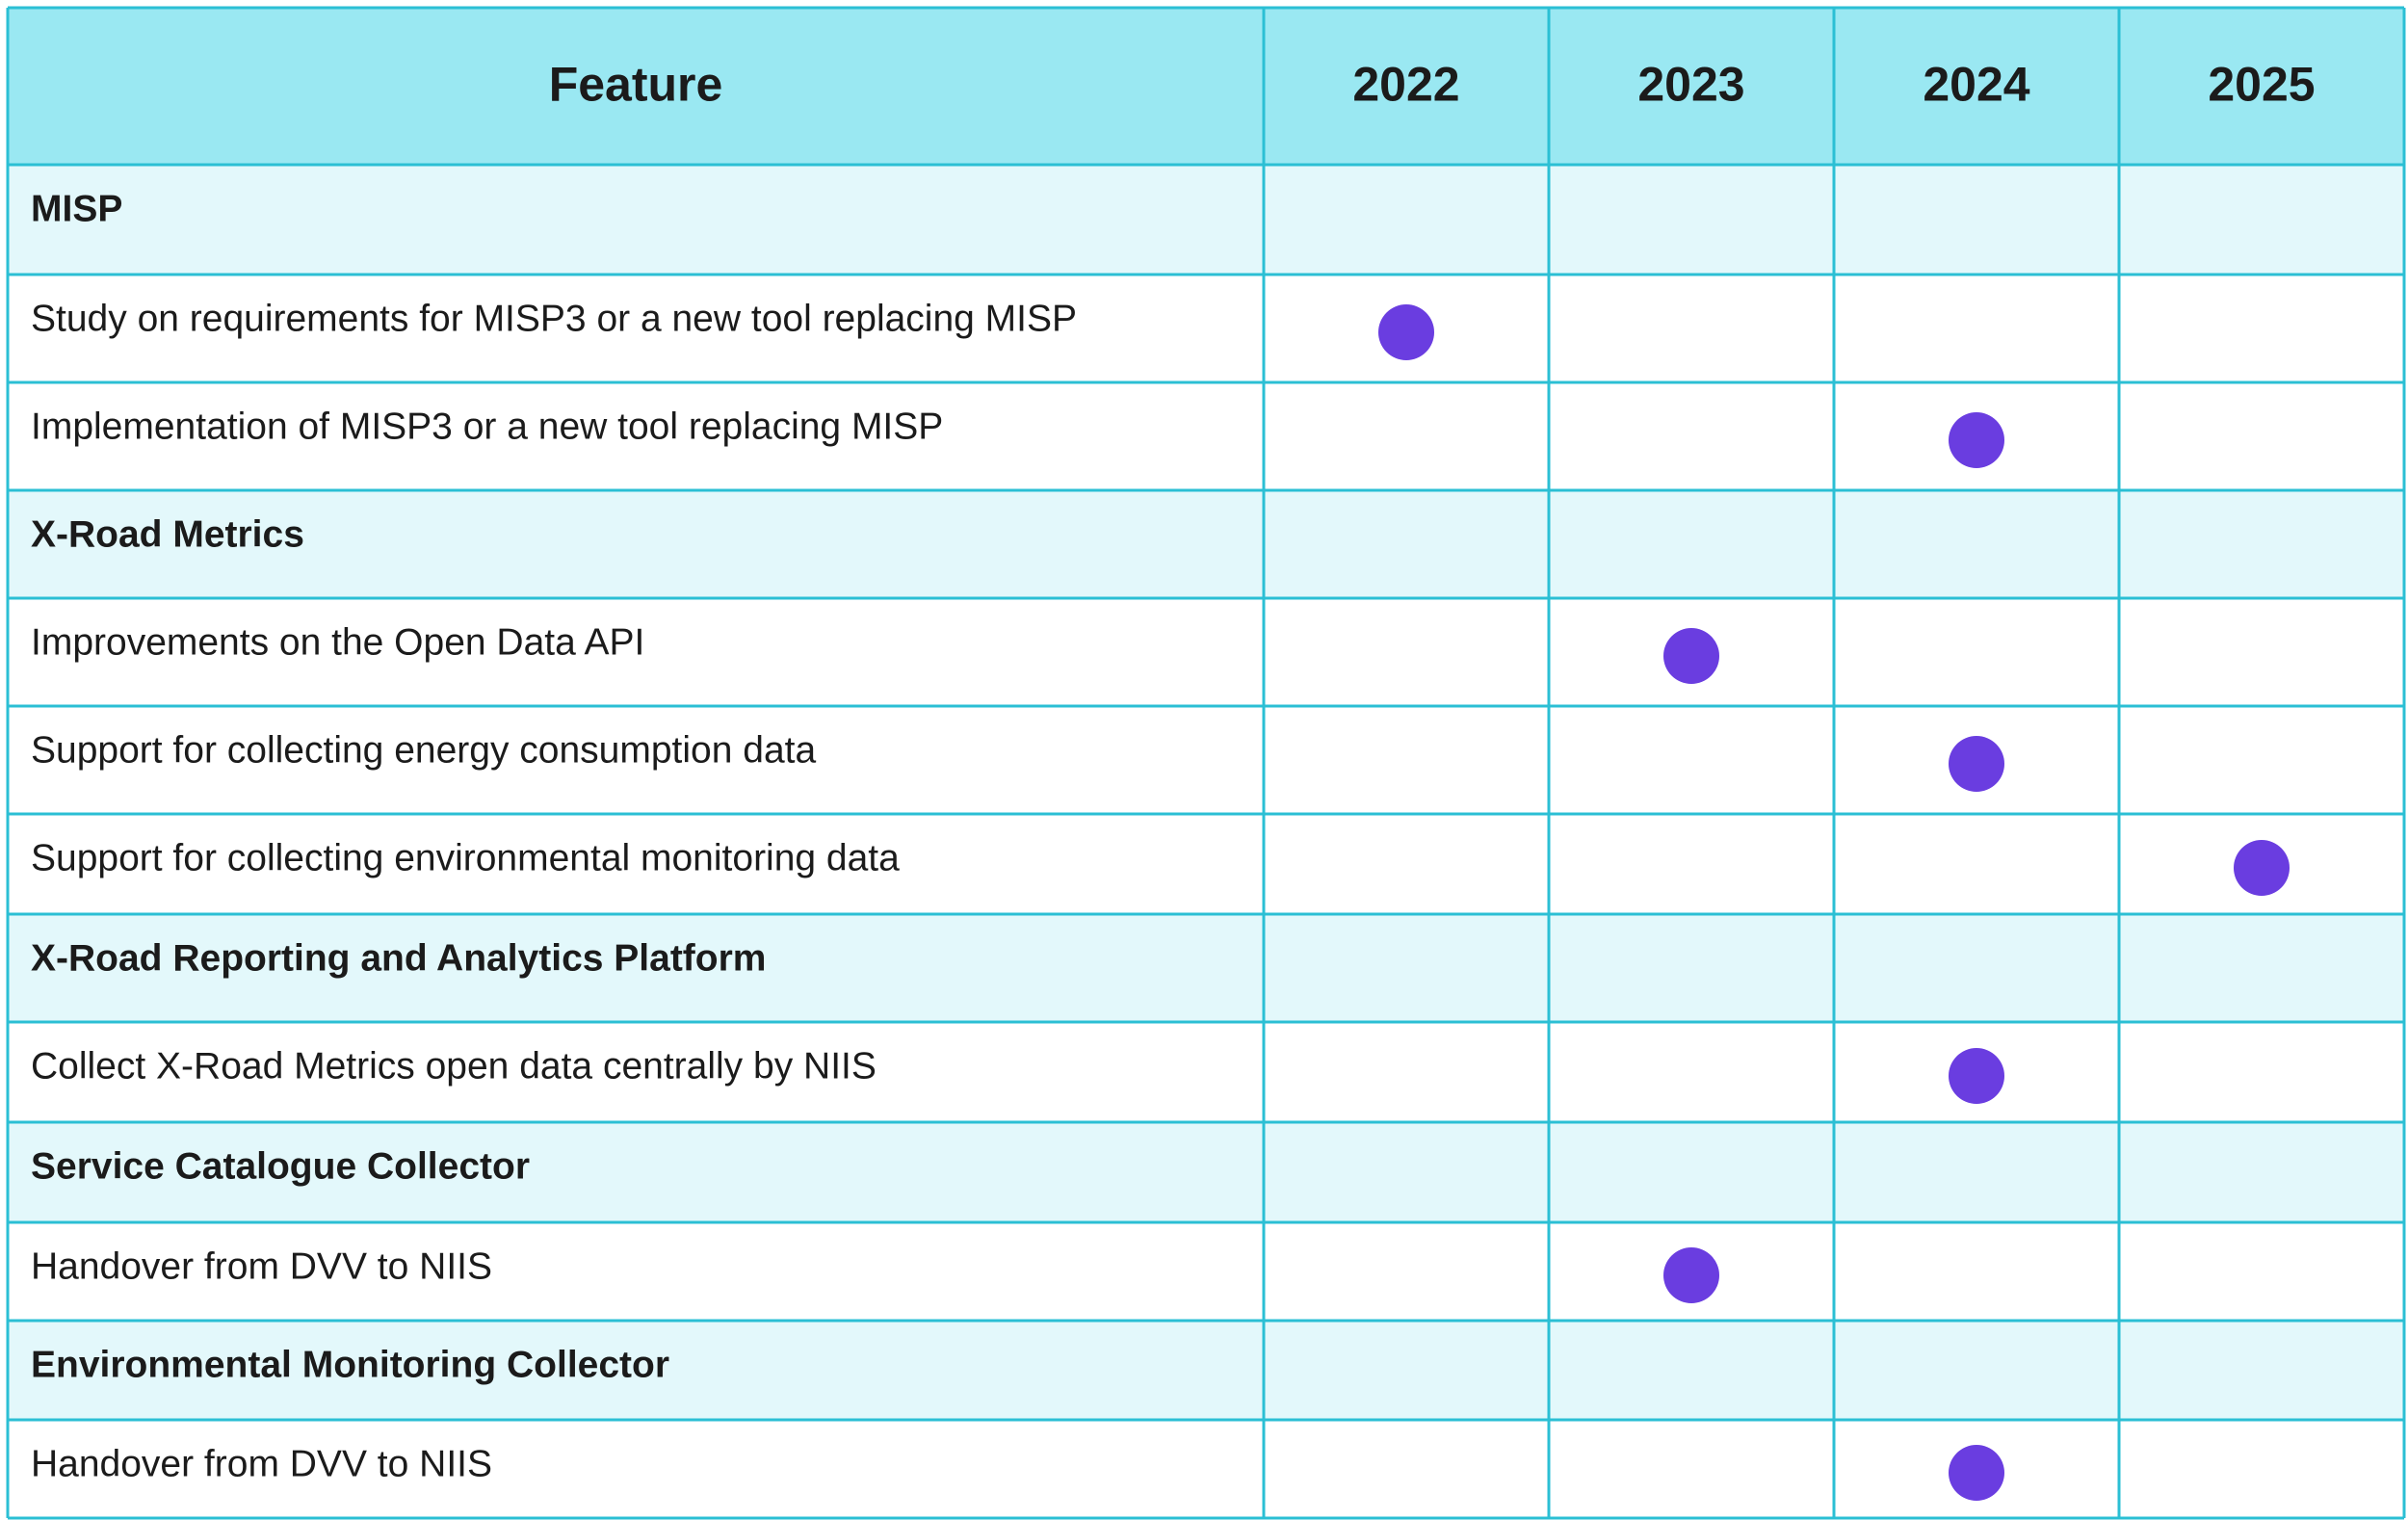  I want to click on header-cell: 2024, so click(1976, 85).